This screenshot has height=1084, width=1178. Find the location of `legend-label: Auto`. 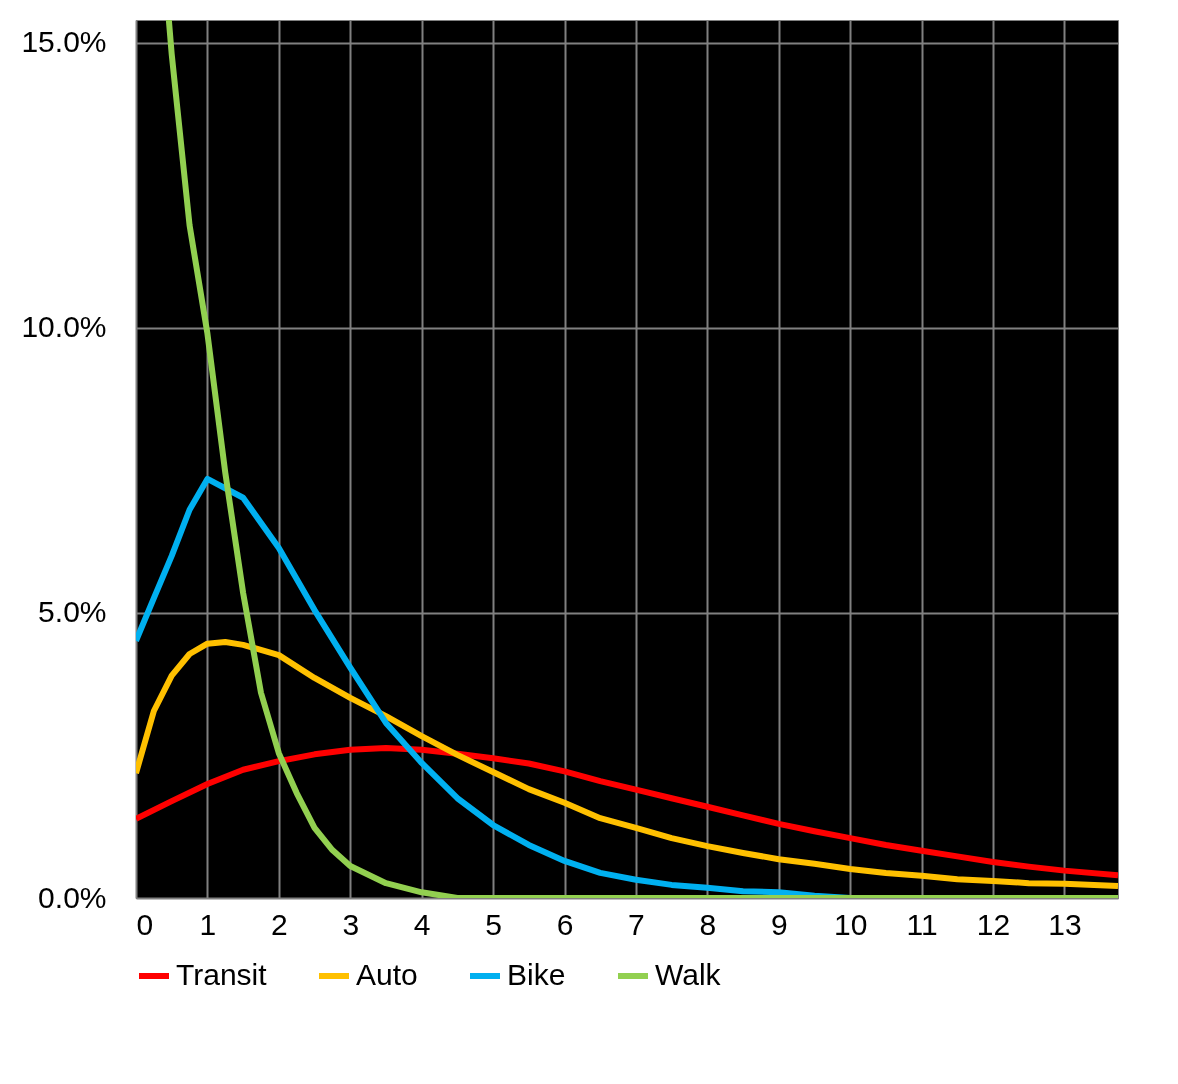

legend-label: Auto is located at coordinates (387, 974).